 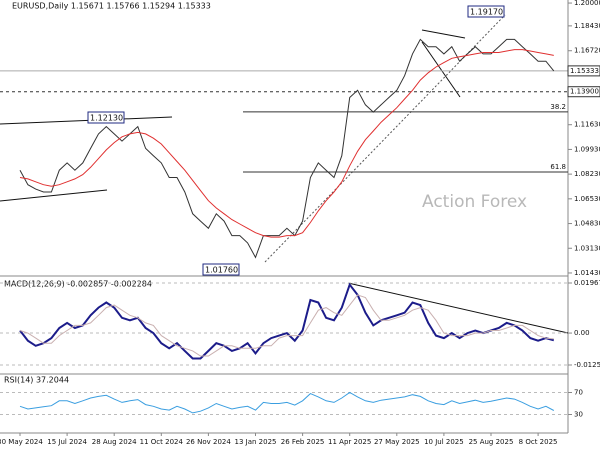 I want to click on x-tick-label: 10 Jul 2025, so click(x=444, y=442).